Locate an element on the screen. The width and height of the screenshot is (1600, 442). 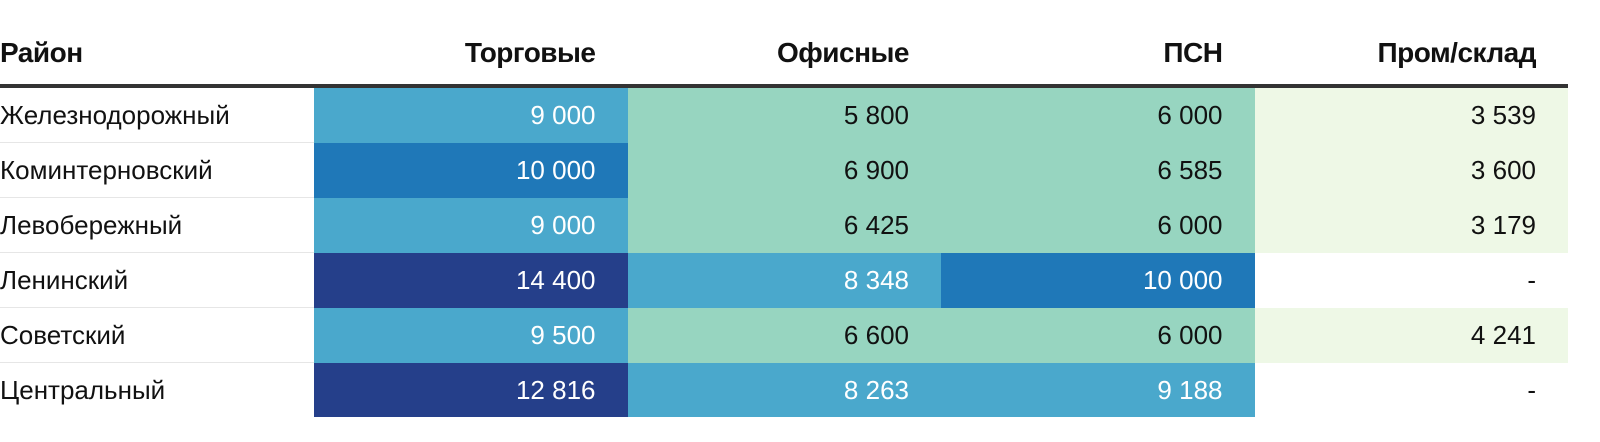
table-row: Центральный 12 816 8 263 9 188 - is located at coordinates (784, 389).